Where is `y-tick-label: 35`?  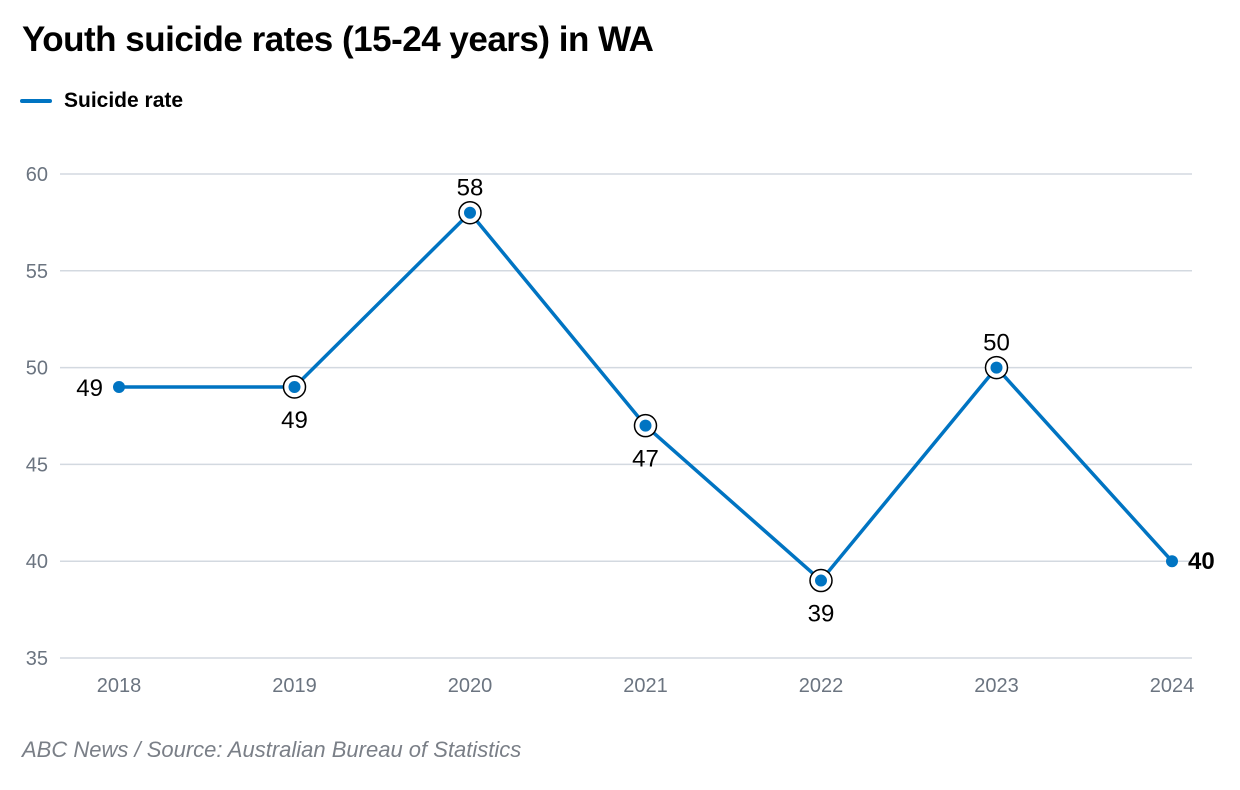
y-tick-label: 35 is located at coordinates (37, 659).